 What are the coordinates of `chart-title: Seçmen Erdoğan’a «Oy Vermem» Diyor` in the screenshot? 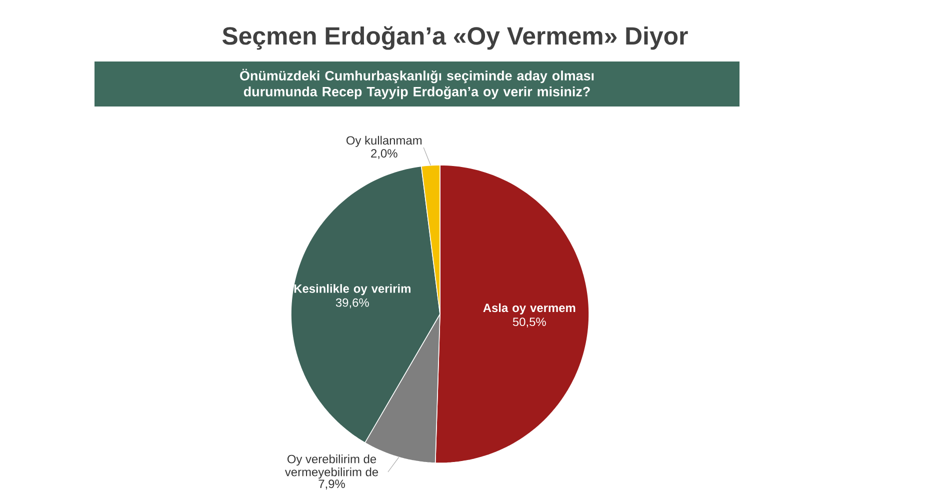 It's located at (455, 38).